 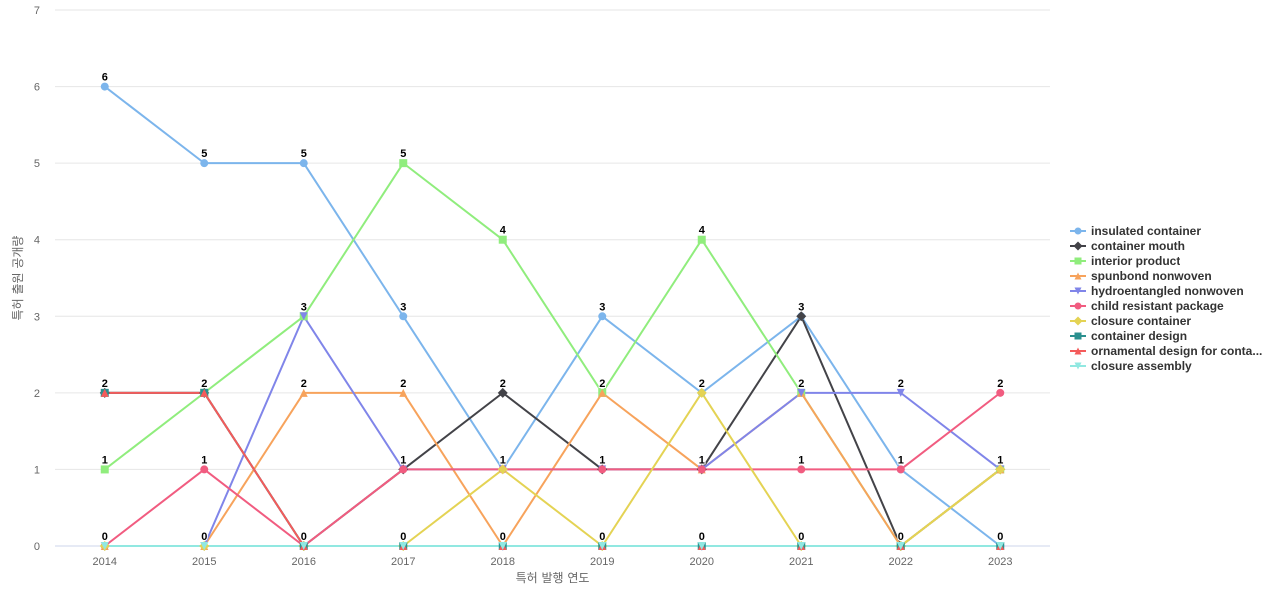 What do you see at coordinates (1172, 320) in the screenshot?
I see `legend-item: closure container` at bounding box center [1172, 320].